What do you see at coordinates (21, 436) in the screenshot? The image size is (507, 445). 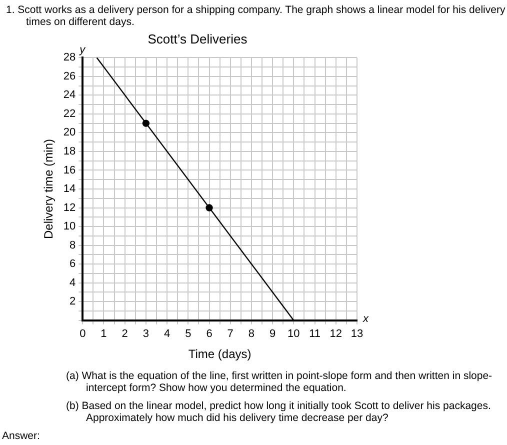 I see `text: Answer:` at bounding box center [21, 436].